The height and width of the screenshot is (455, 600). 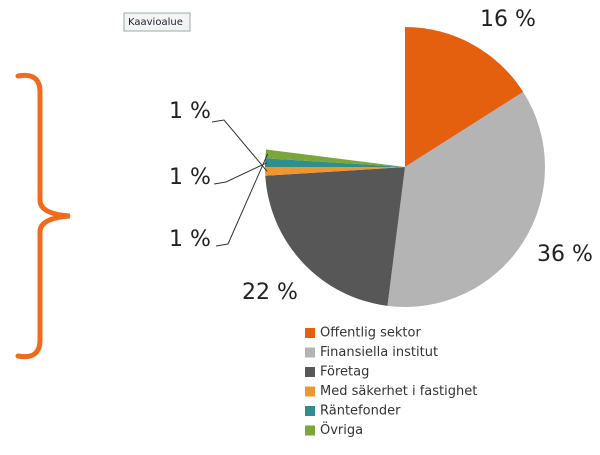 What do you see at coordinates (398, 391) in the screenshot?
I see `legend-label: Med säkerhet i fastighet` at bounding box center [398, 391].